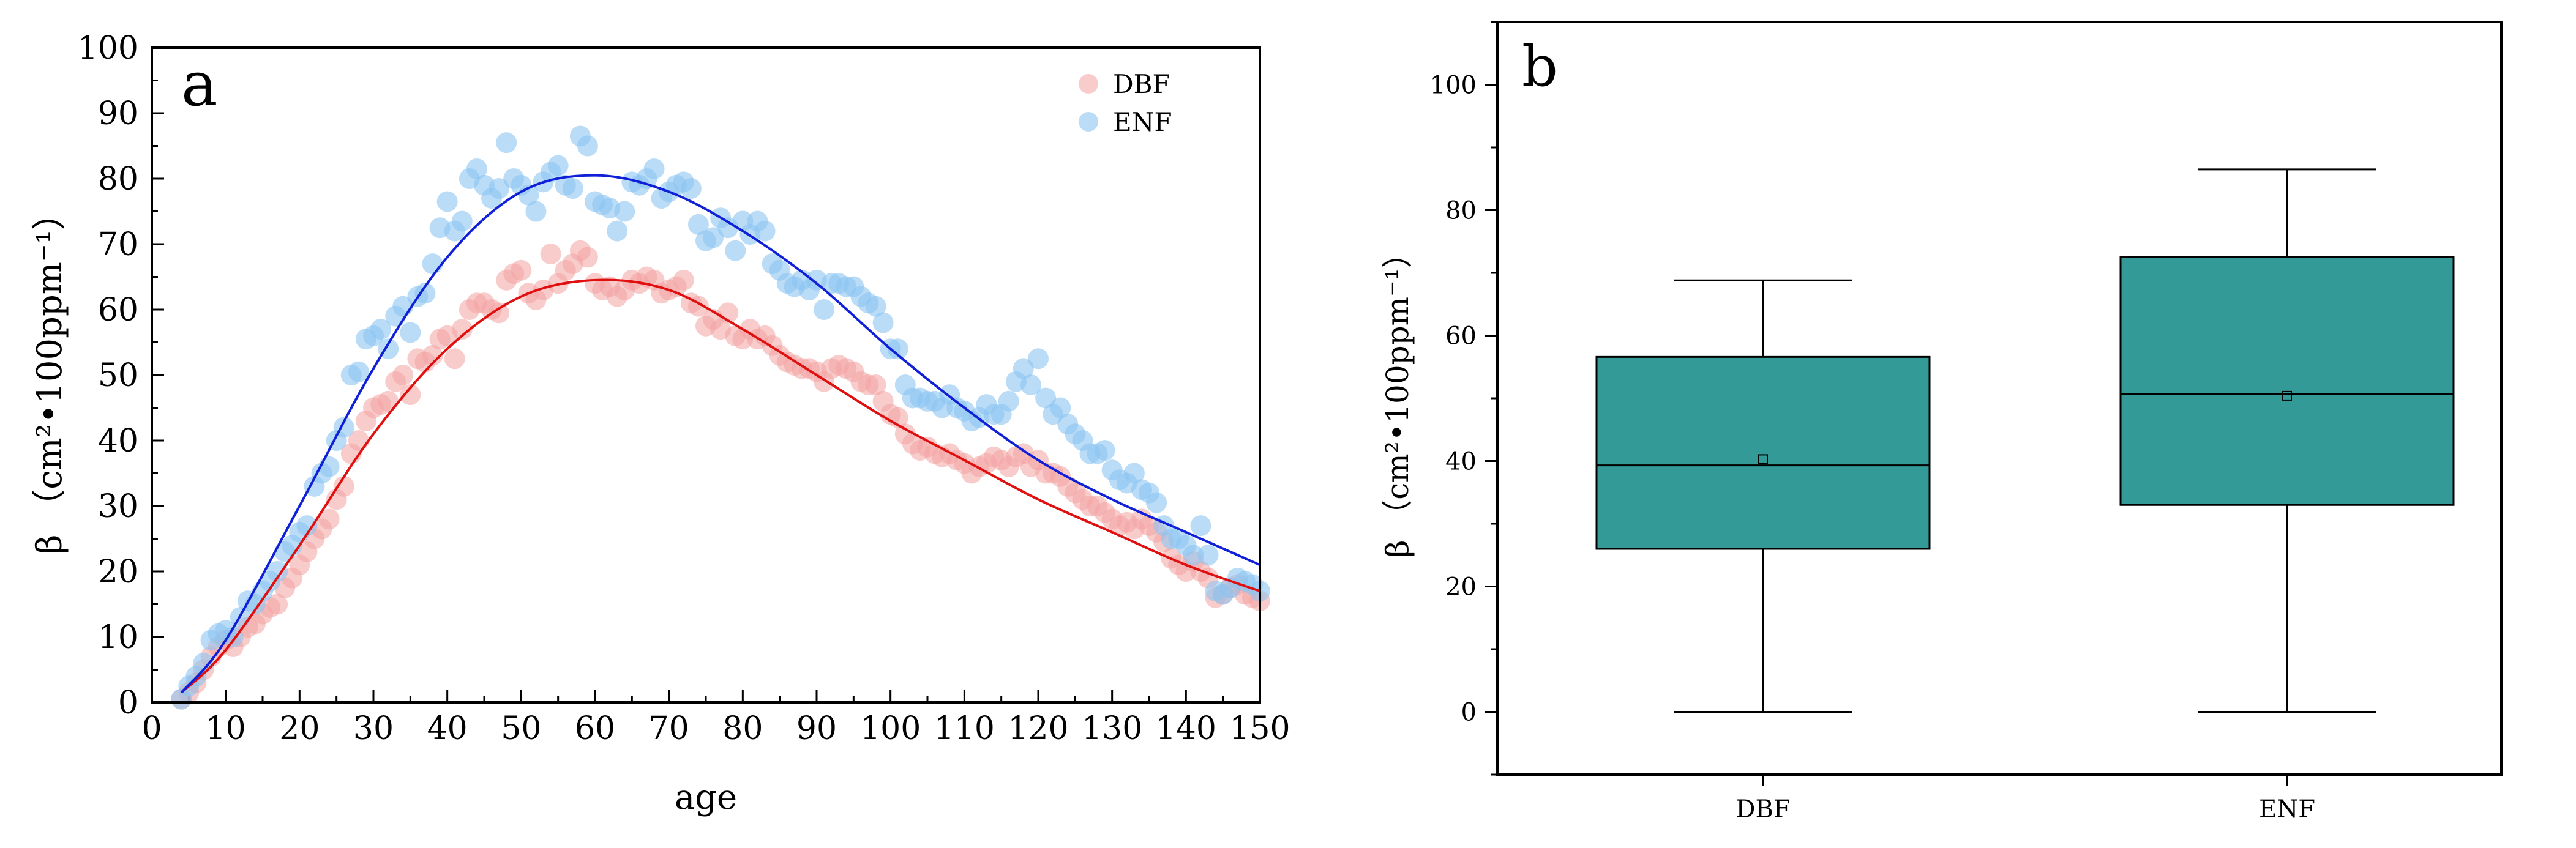  What do you see at coordinates (50, 375) in the screenshot?
I see `panel-a-y-axis-label: β （cm²•100ppm⁻¹）` at bounding box center [50, 375].